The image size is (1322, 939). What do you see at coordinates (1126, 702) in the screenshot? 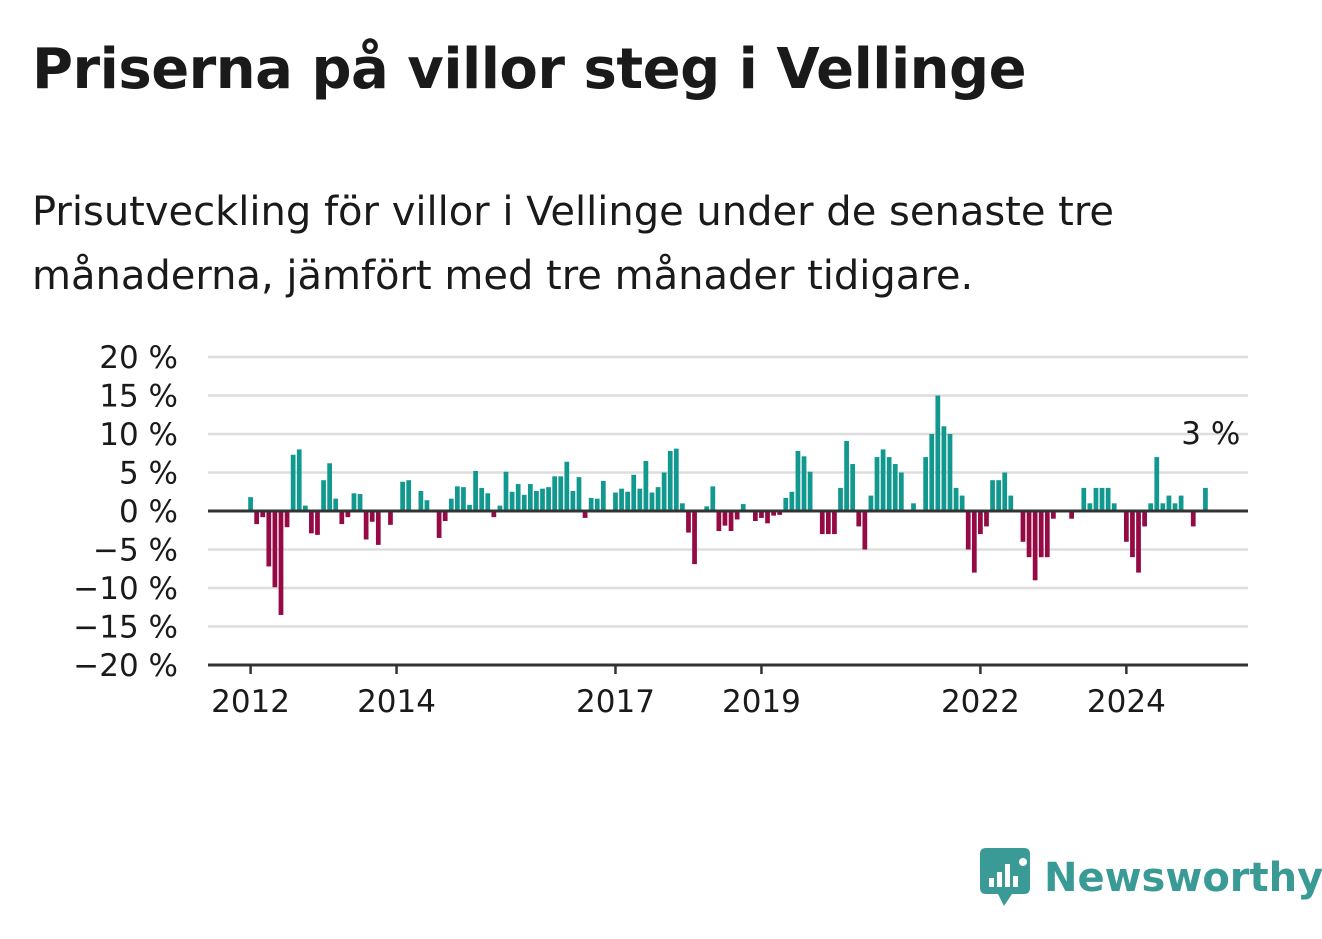
I see `x-tick-label: 2024` at bounding box center [1126, 702].